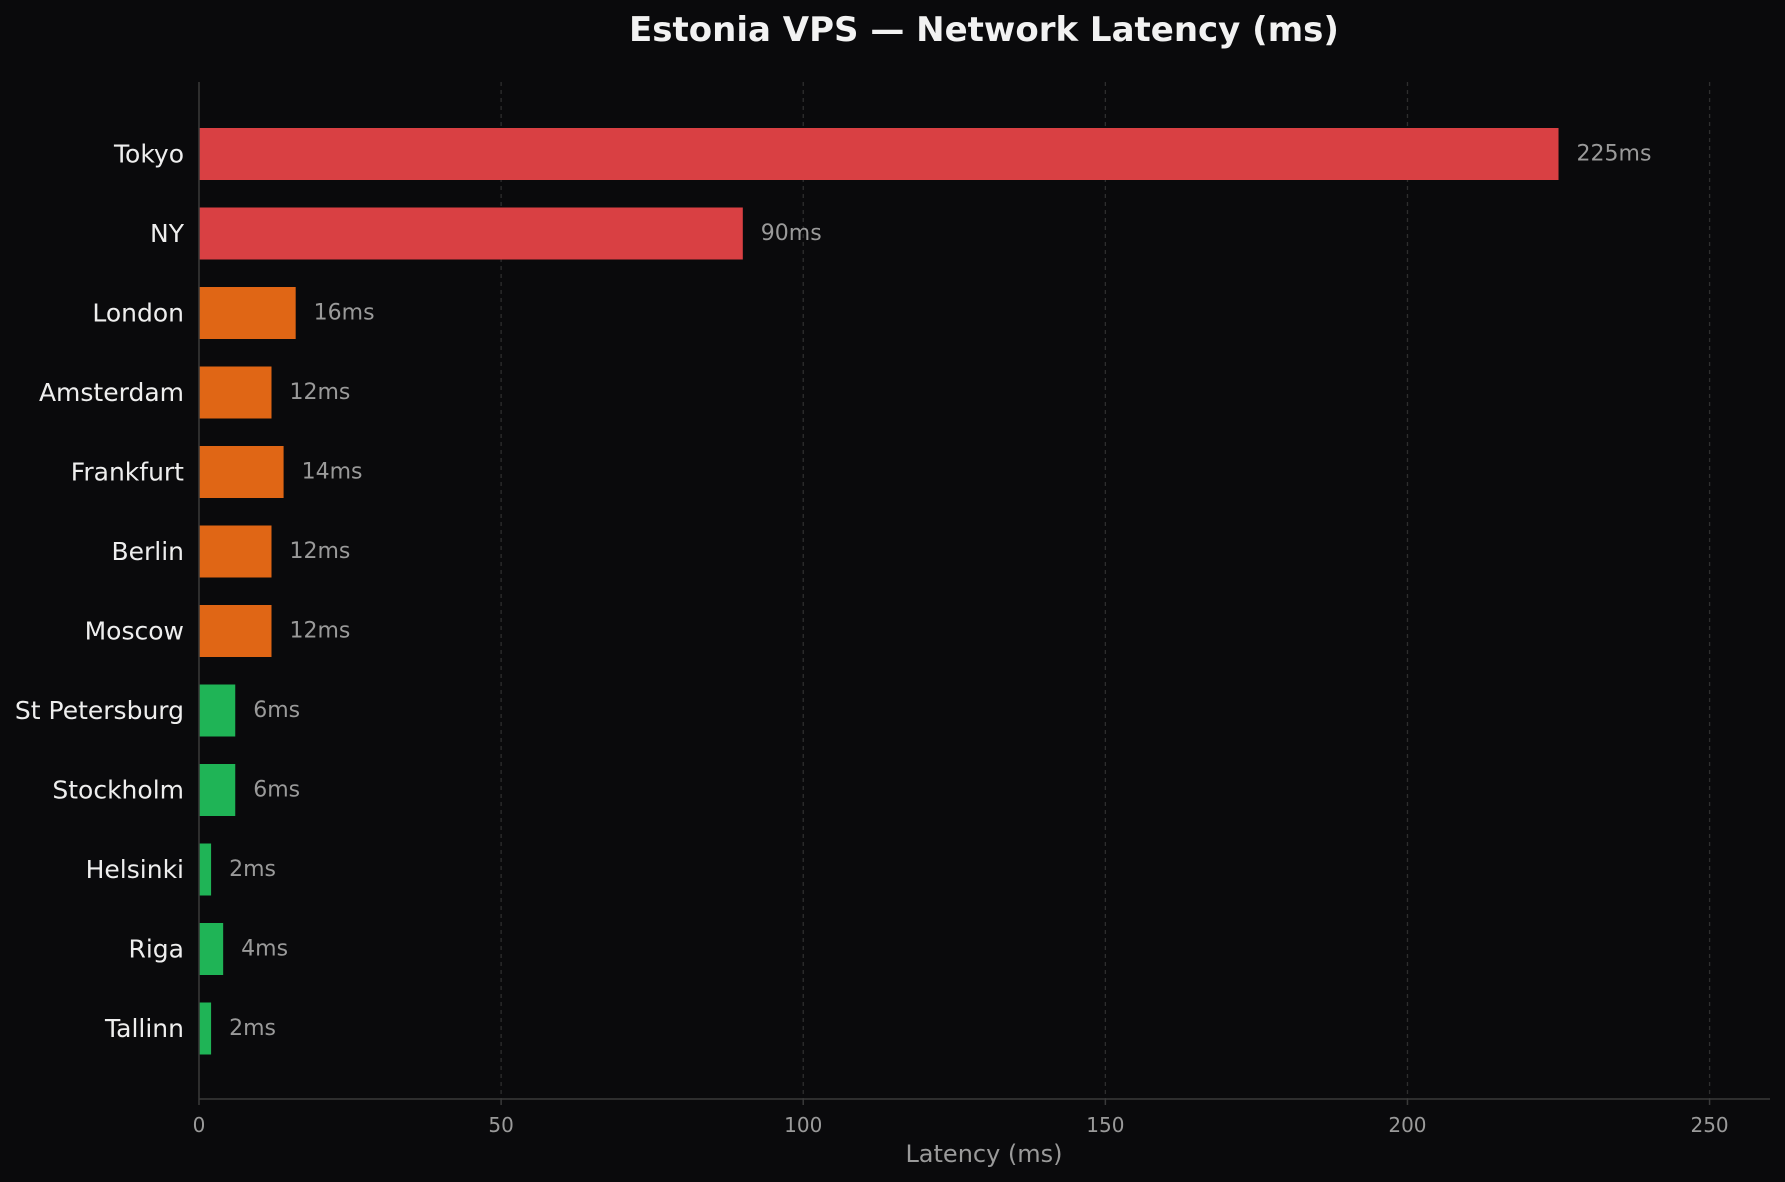 The width and height of the screenshot is (1785, 1182). Describe the element at coordinates (879, 154) in the screenshot. I see `bar-tokyo` at that location.